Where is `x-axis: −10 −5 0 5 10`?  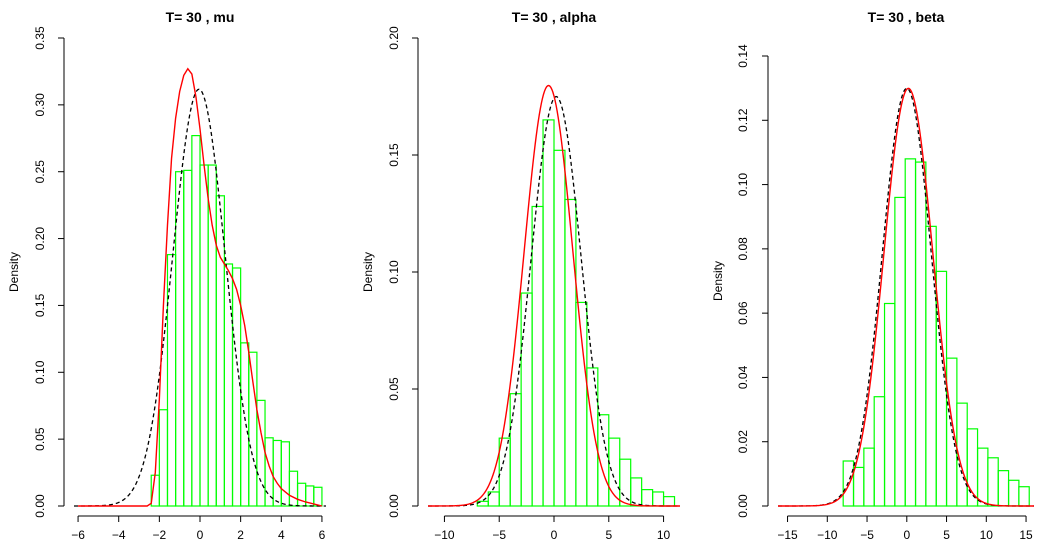
x-axis: −10 −5 0 5 10 is located at coordinates (552, 528).